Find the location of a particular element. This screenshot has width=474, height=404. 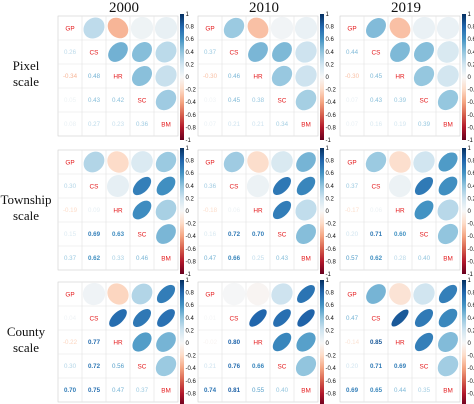

coefficient-label: 0.07 is located at coordinates (210, 124).